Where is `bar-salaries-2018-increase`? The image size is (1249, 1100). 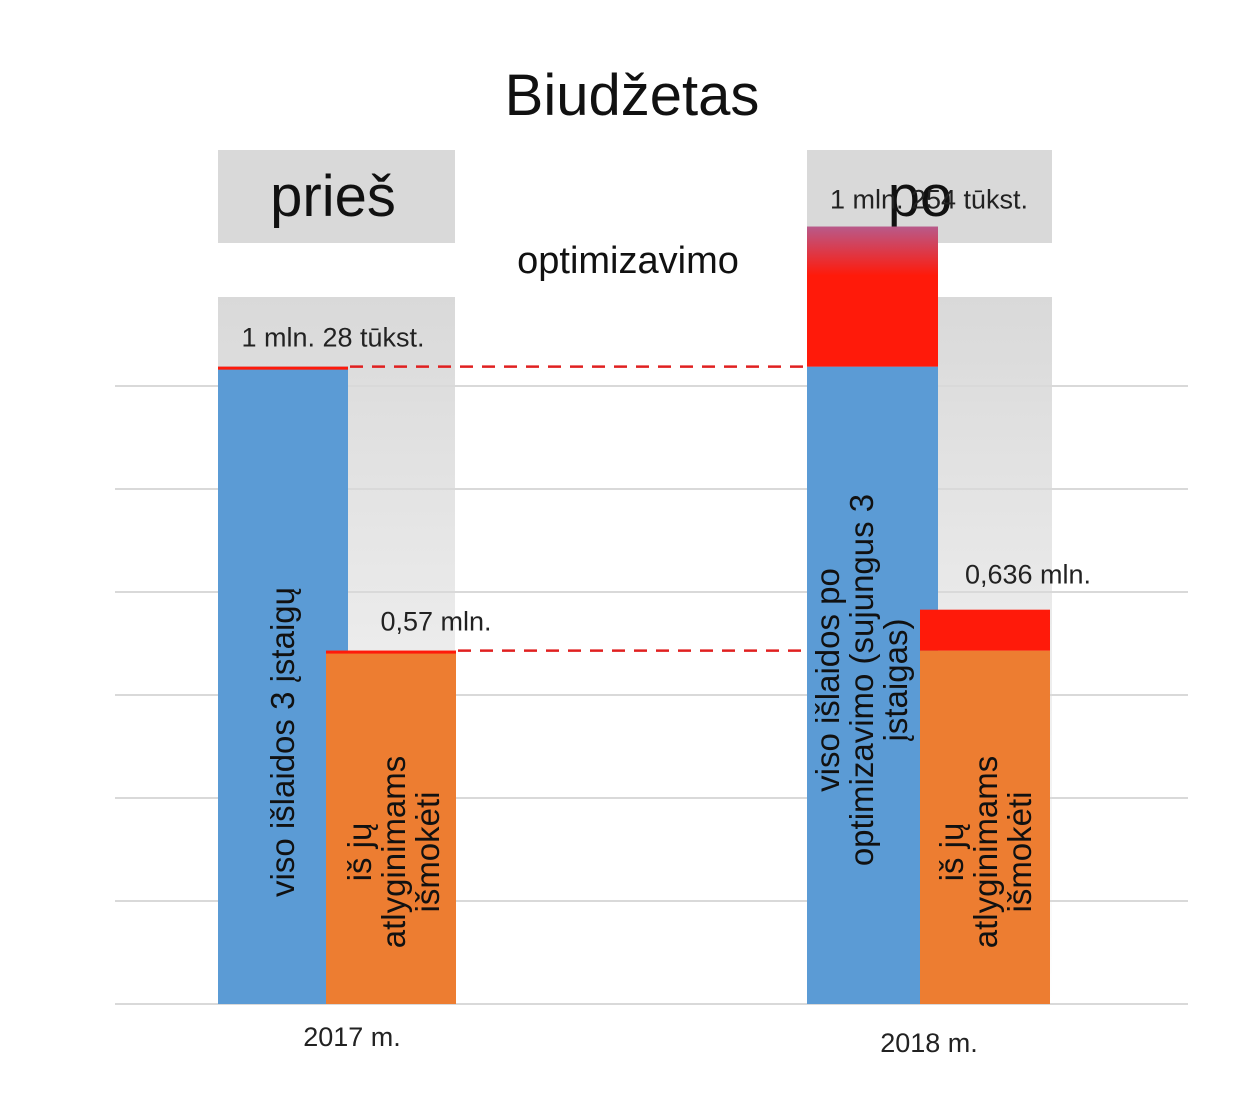
bar-salaries-2018-increase is located at coordinates (985, 630).